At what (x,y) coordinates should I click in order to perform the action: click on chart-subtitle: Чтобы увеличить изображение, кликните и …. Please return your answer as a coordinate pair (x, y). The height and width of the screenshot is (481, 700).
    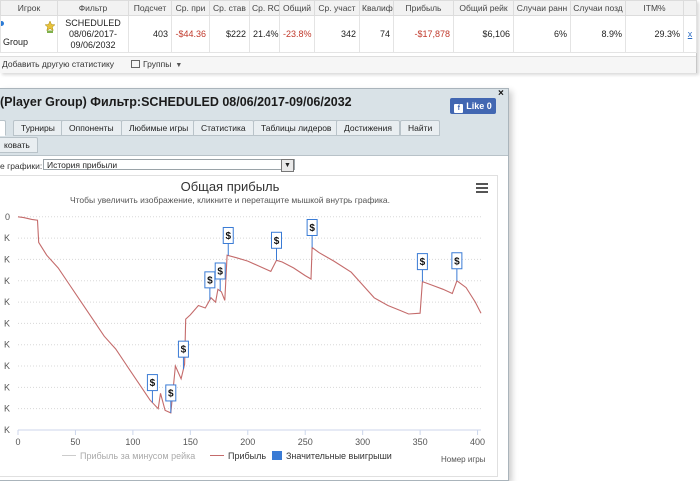
    Looking at the image, I should click on (230, 200).